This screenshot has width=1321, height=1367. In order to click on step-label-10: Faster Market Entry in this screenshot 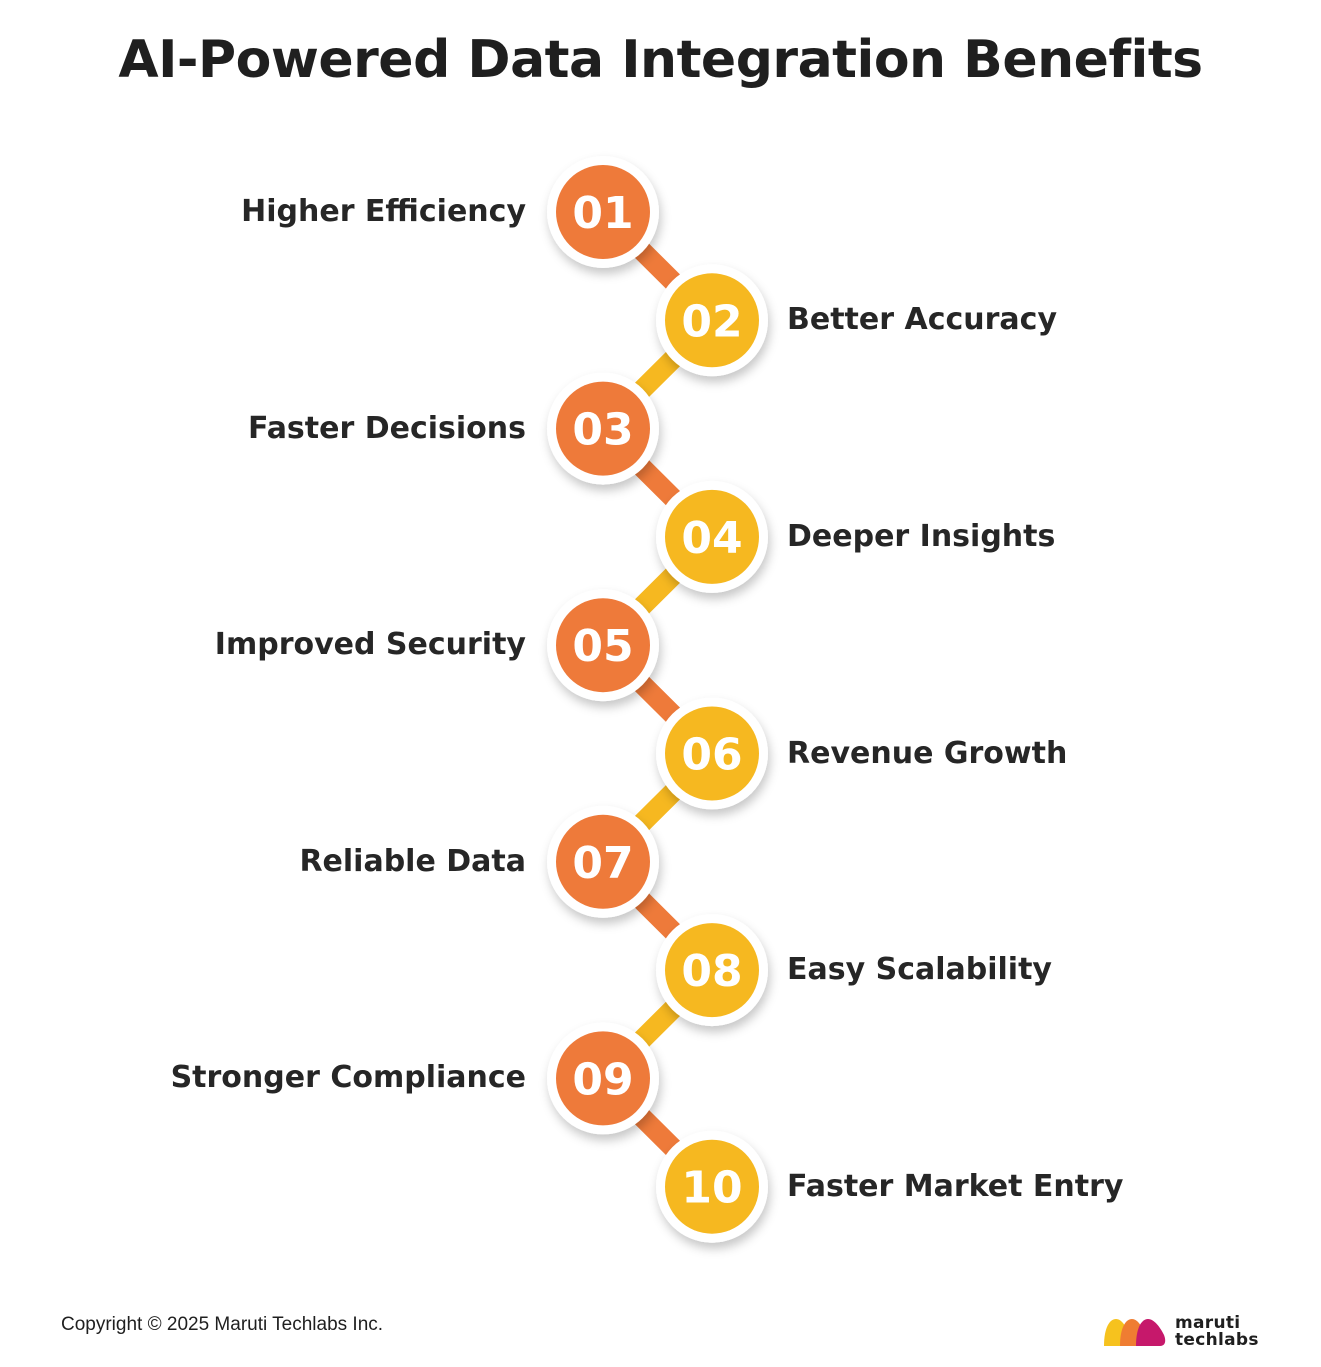, I will do `click(955, 1186)`.